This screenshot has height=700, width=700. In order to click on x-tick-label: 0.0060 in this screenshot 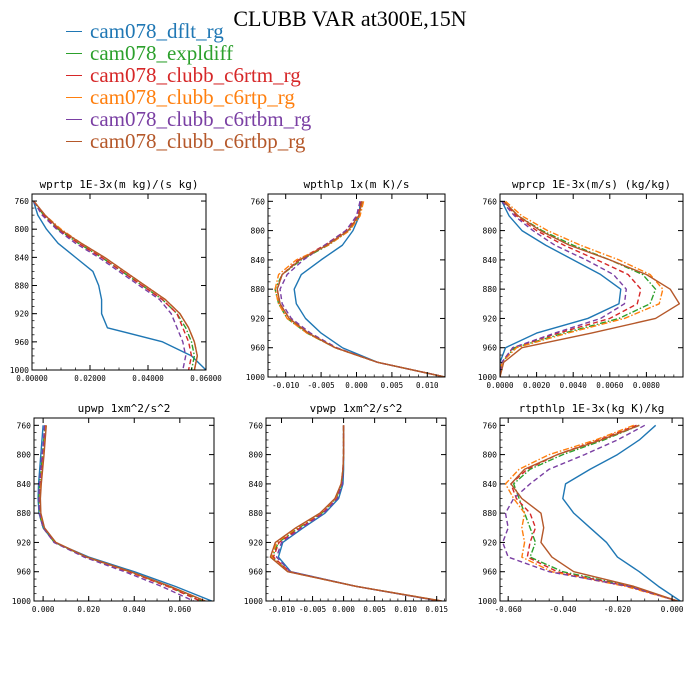, I will do `click(610, 385)`.